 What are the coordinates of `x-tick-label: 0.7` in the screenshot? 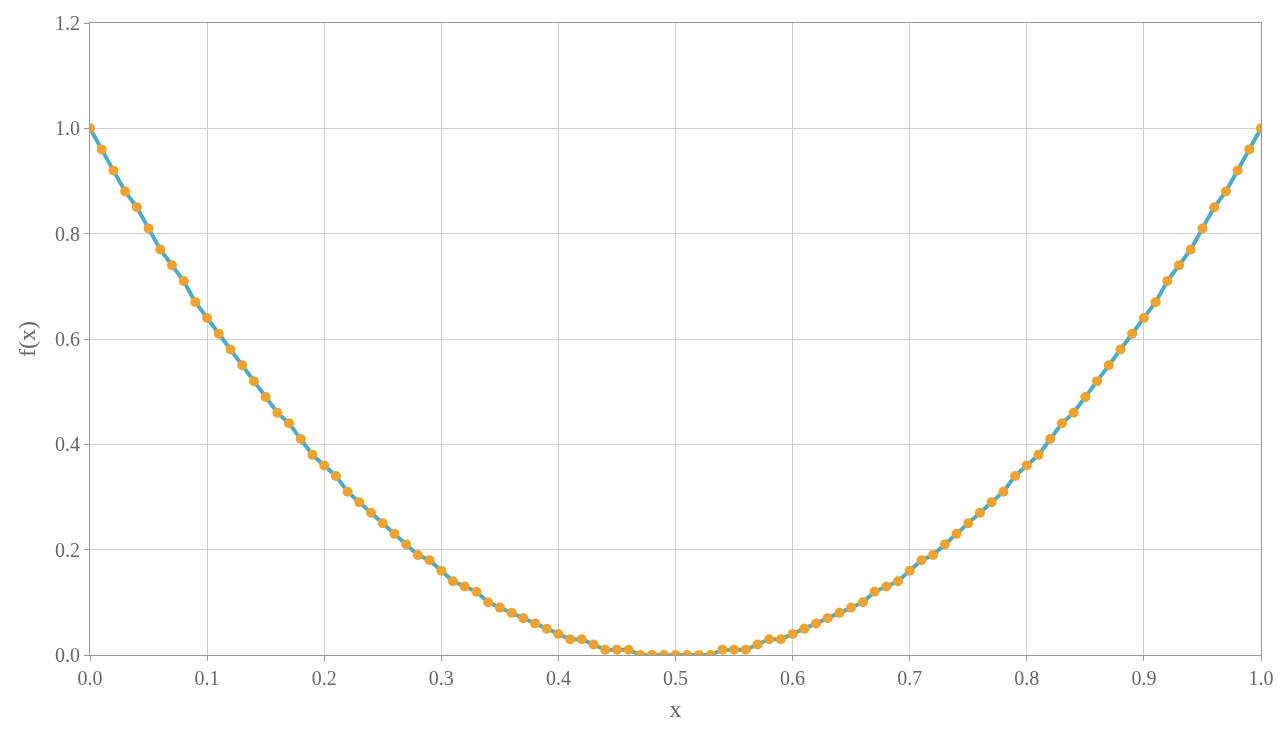 It's located at (910, 678).